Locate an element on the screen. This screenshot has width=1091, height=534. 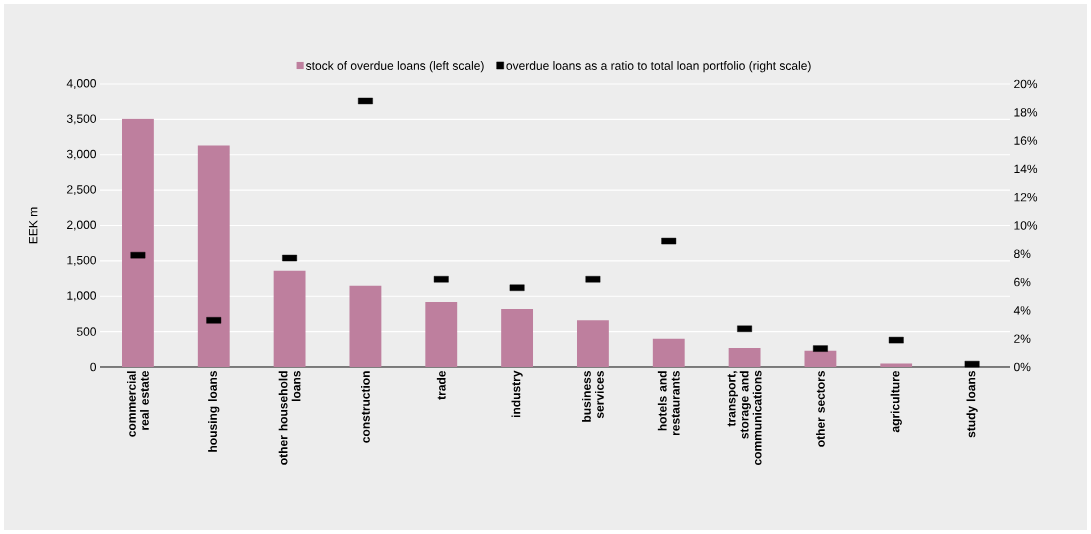
y2-tick-label: 14% is located at coordinates (1026, 169).